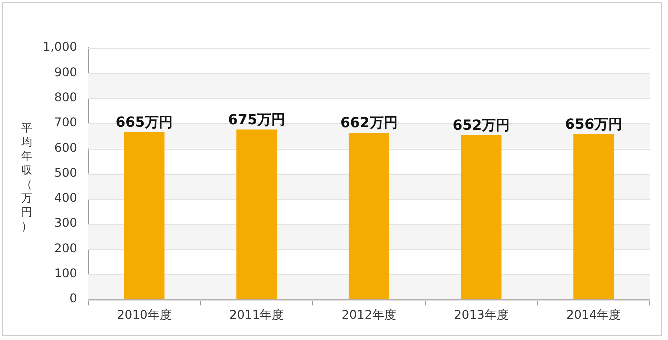 The height and width of the screenshot is (340, 668). I want to click on y-tick-label: 1,000, so click(60, 47).